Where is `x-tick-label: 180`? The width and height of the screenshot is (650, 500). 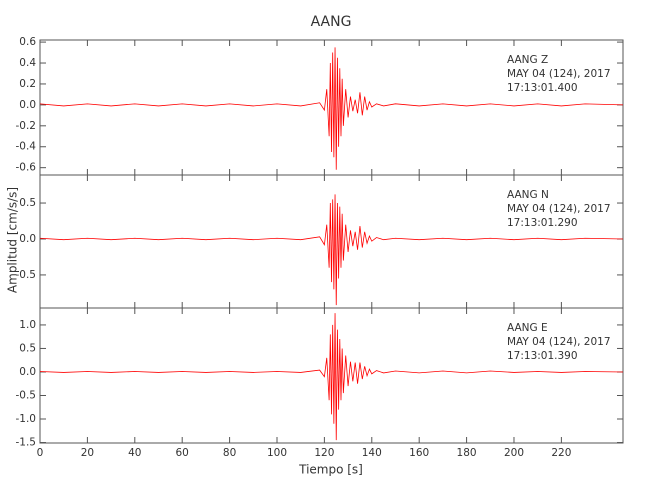 x-tick-label: 180 is located at coordinates (467, 453).